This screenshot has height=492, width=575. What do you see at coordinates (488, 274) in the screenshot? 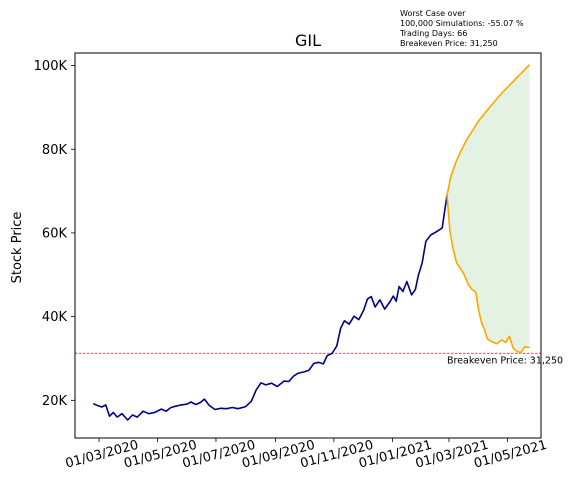
I see `lower-simulation-line` at bounding box center [488, 274].